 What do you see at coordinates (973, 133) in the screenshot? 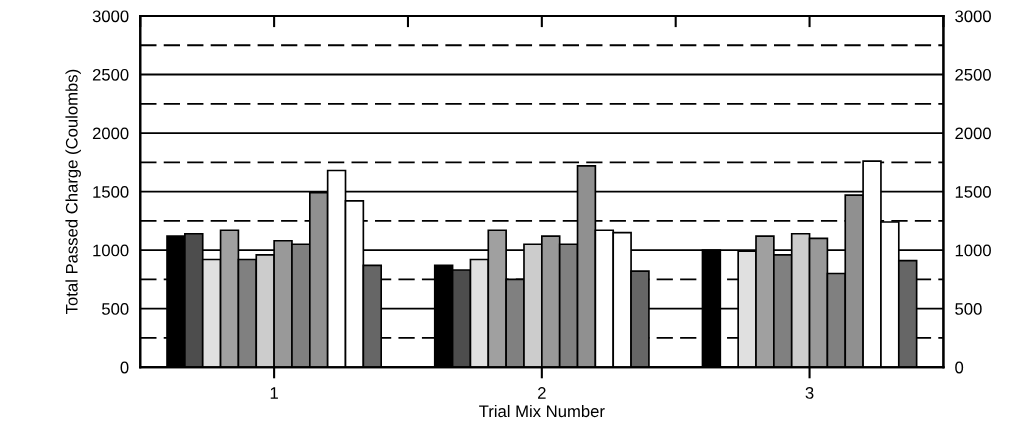
I see `y2-tick-label: 2000` at bounding box center [973, 133].